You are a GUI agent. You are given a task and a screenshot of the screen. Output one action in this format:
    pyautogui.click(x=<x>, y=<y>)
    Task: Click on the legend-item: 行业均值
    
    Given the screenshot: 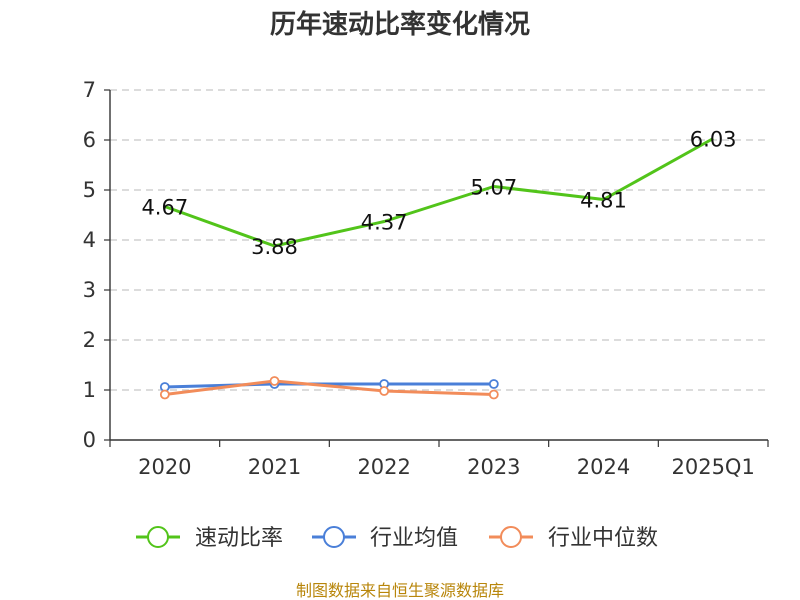 What is the action you would take?
    pyautogui.click(x=385, y=538)
    